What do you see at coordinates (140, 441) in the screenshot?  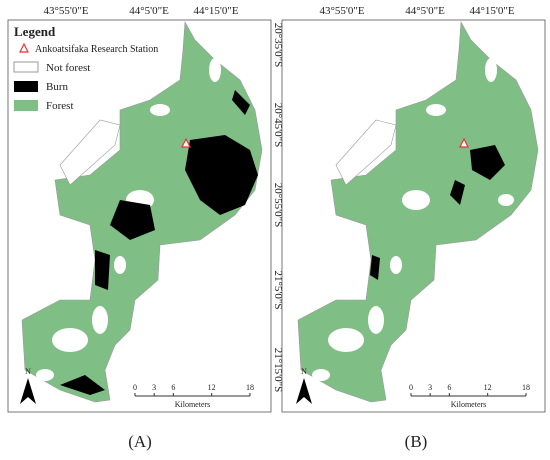 I see `panel-label: (A)` at bounding box center [140, 441].